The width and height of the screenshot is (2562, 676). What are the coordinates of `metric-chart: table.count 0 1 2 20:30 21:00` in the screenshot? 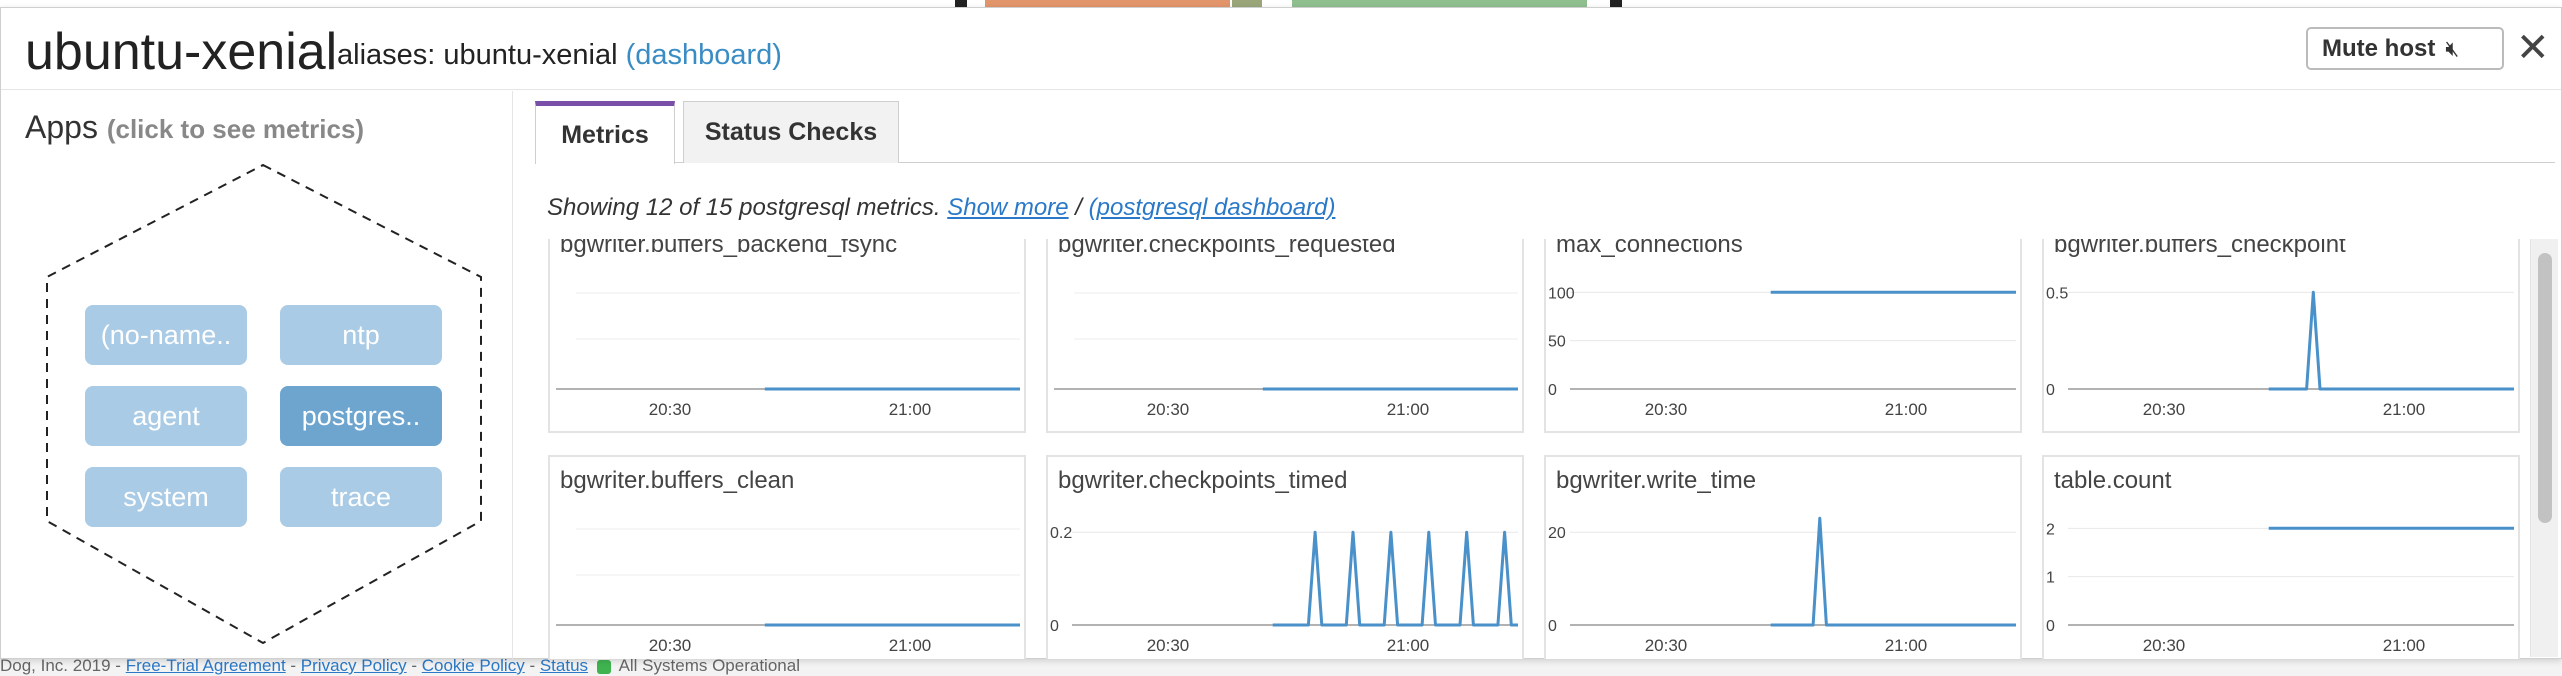 It's located at (2281, 557).